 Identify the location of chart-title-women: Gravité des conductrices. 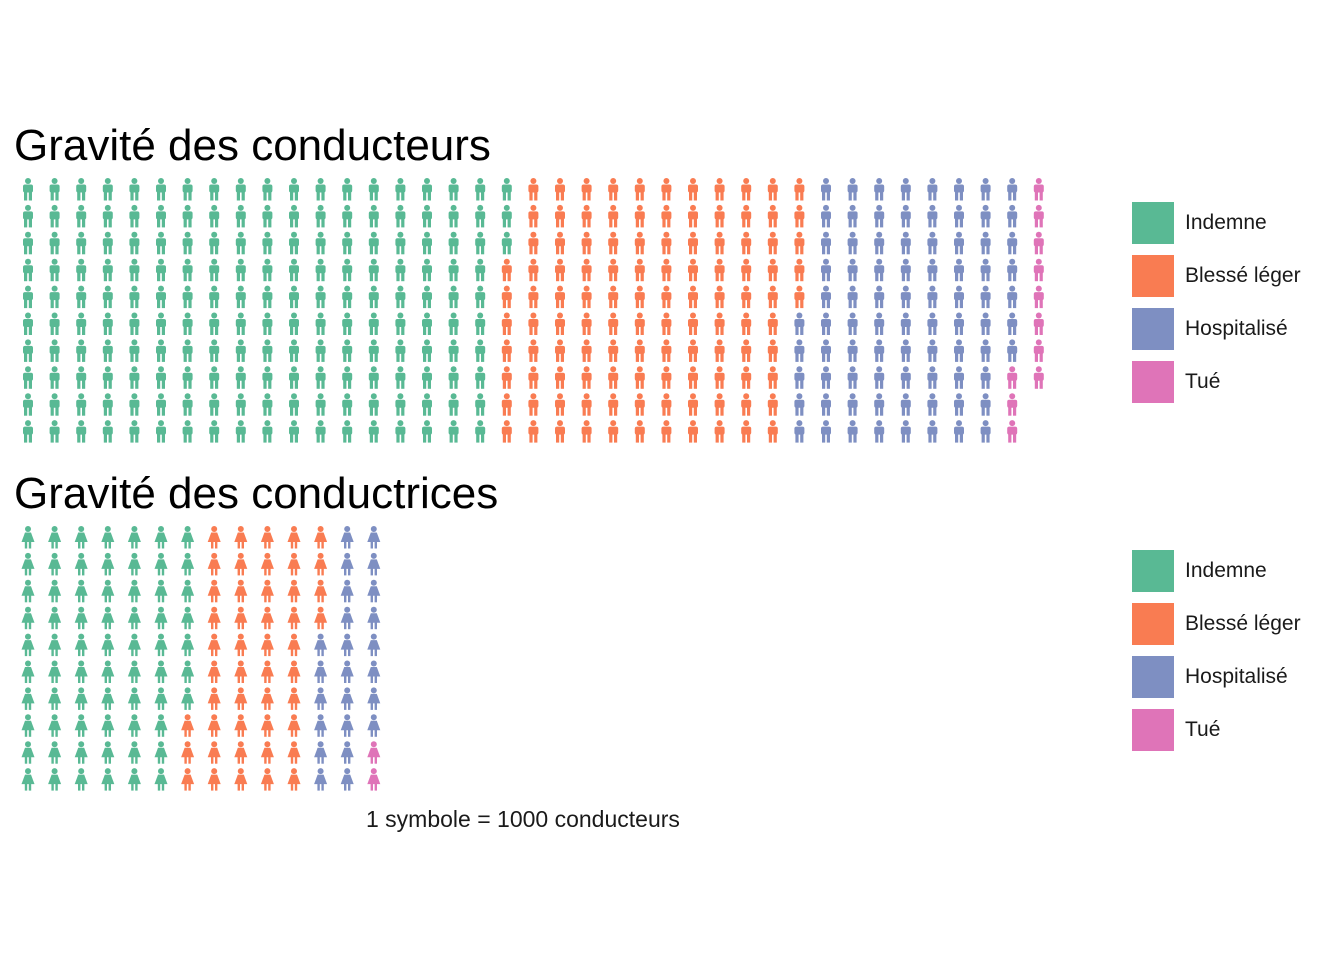
(256, 493).